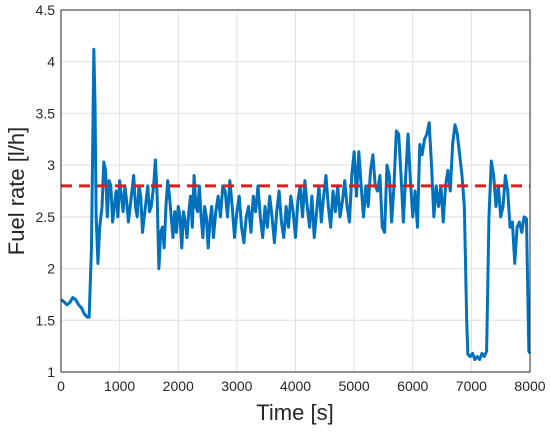 This screenshot has width=550, height=433. I want to click on x-tick-label: 0, so click(61, 386).